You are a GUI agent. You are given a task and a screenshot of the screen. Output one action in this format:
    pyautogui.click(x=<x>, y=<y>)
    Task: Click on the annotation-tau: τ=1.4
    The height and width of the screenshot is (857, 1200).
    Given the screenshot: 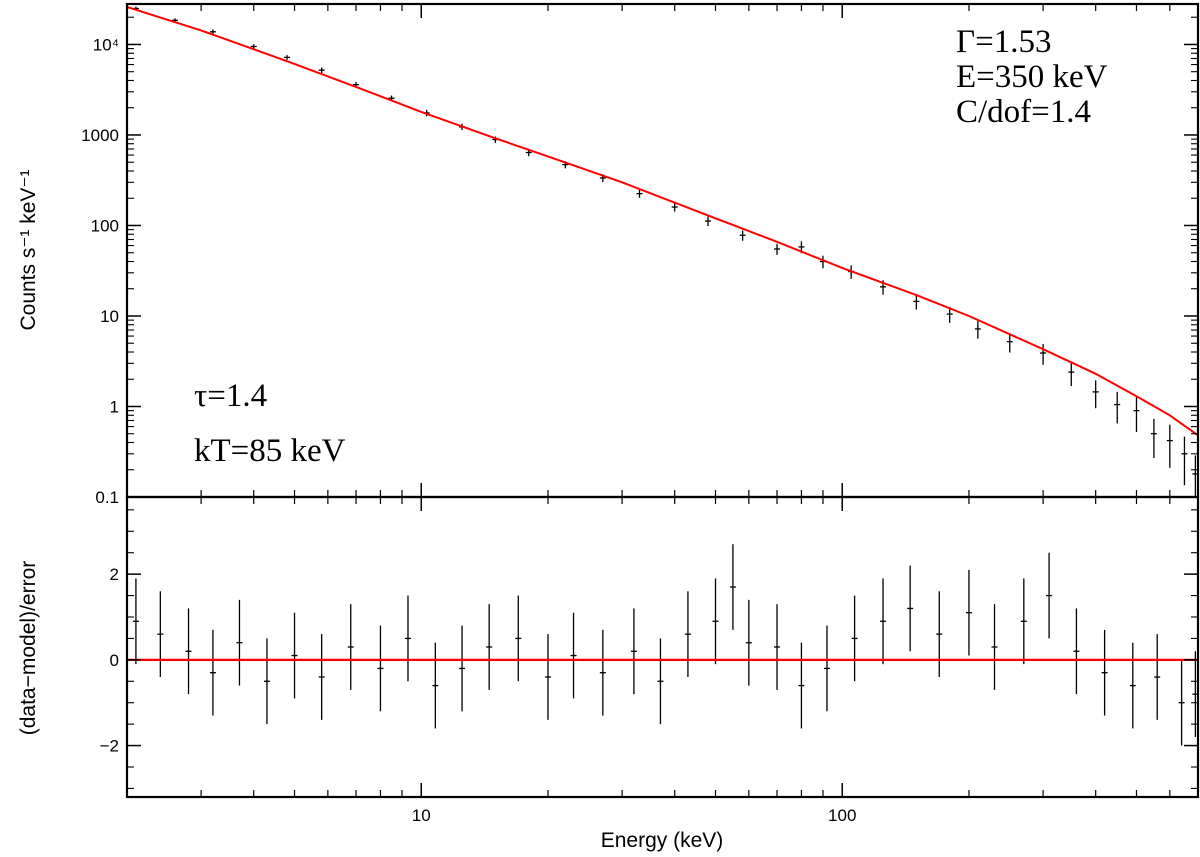 What is the action you would take?
    pyautogui.click(x=230, y=396)
    